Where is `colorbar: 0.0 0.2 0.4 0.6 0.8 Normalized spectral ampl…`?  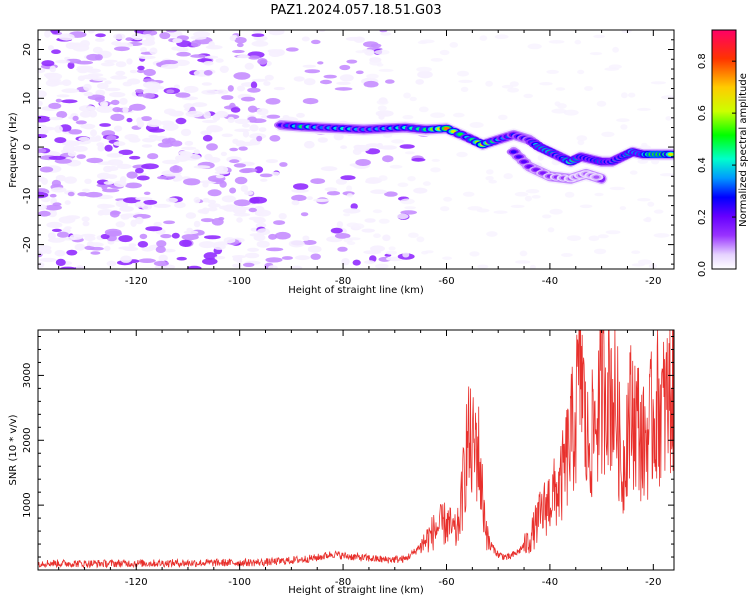 colorbar: 0.0 0.2 0.4 0.6 0.8 Normalized spectral ampl… is located at coordinates (723, 153).